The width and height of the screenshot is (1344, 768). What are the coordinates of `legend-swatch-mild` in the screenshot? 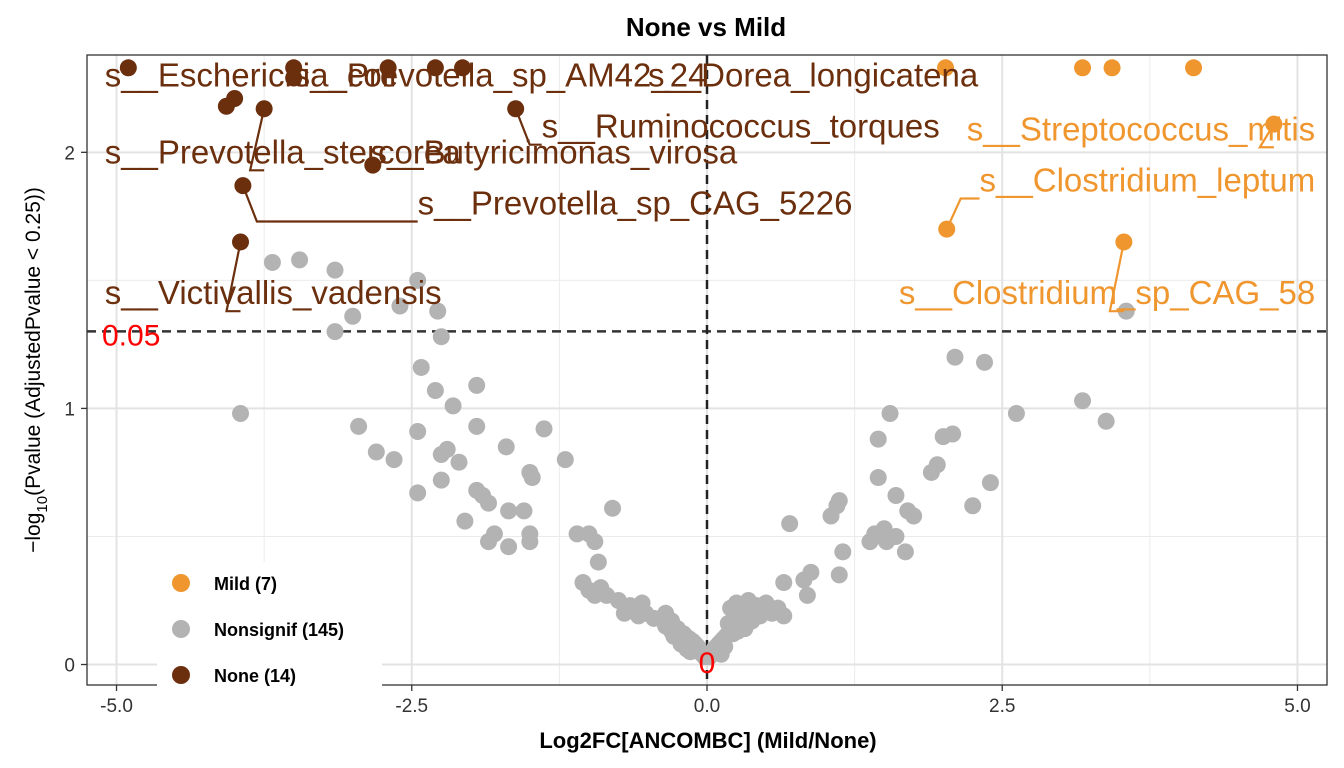 It's located at (181, 583).